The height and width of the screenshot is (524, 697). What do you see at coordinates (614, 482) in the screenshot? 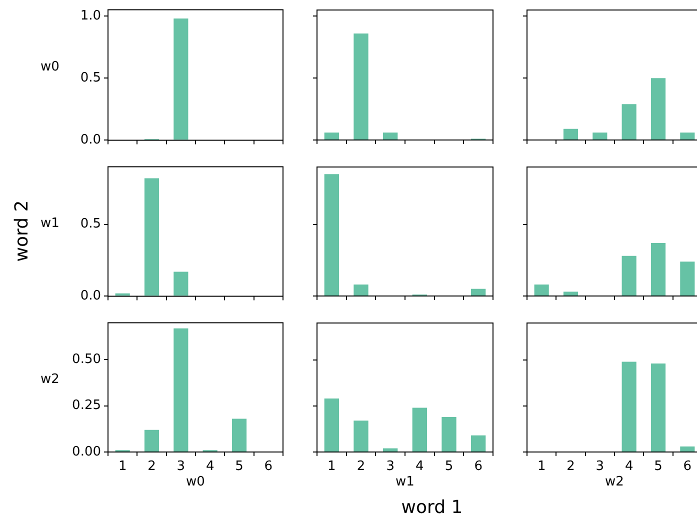
I see `x-axis-title: w2` at bounding box center [614, 482].